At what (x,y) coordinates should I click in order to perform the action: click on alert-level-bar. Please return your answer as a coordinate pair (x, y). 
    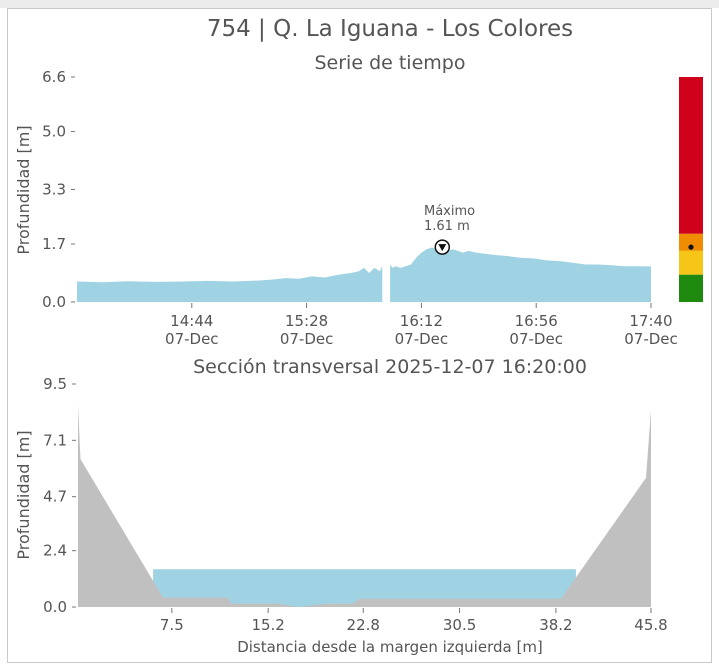
    Looking at the image, I should click on (691, 189).